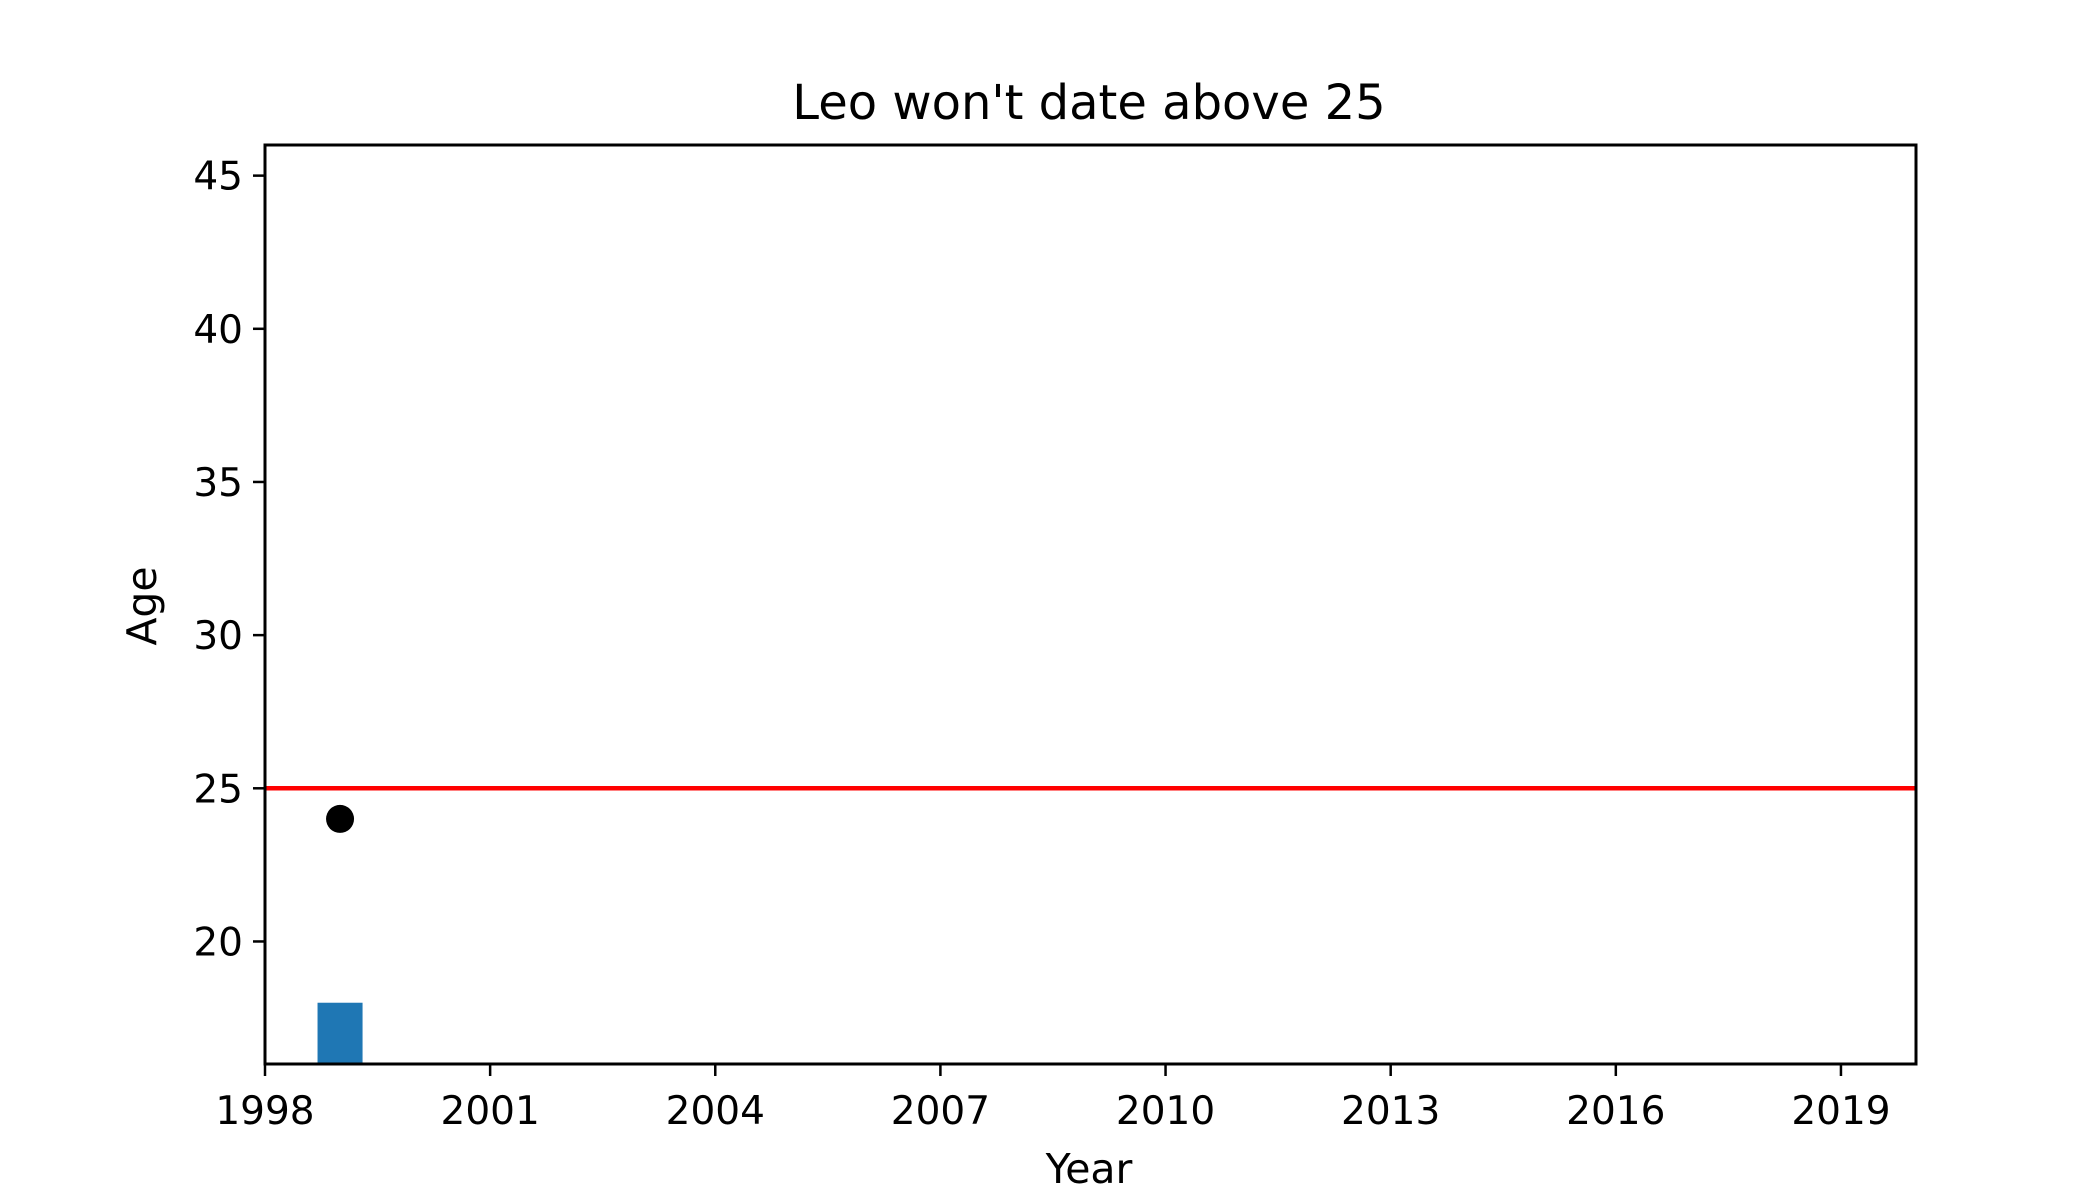 The width and height of the screenshot is (2100, 1200). I want to click on y-tick-label: 35, so click(218, 483).